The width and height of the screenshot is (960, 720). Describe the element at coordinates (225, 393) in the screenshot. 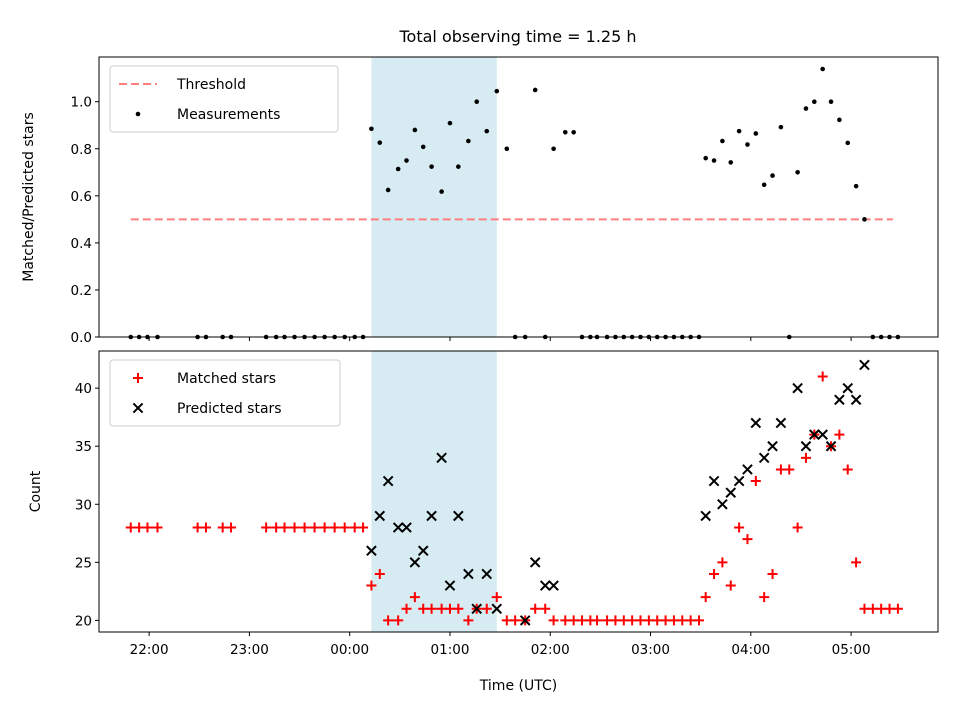

I see `legend: Matched stars Predicted stars` at that location.